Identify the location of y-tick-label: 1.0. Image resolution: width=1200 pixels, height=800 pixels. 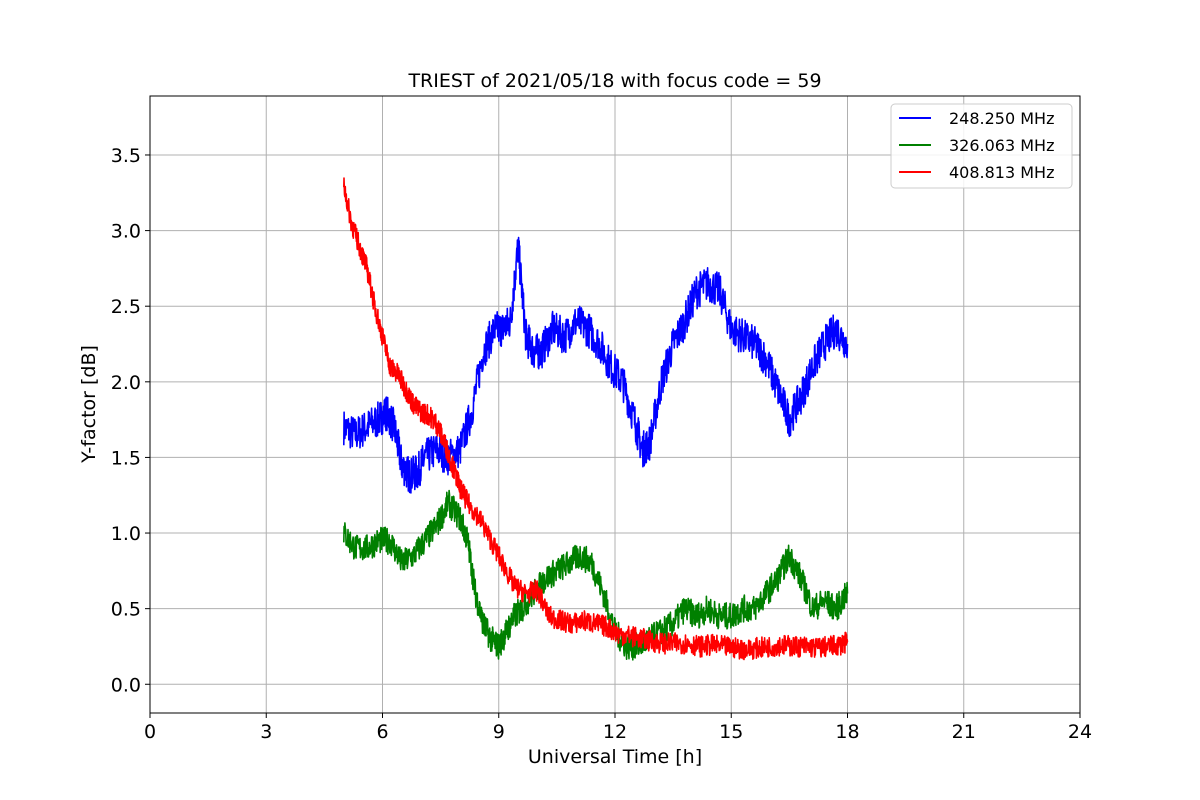
(126, 534).